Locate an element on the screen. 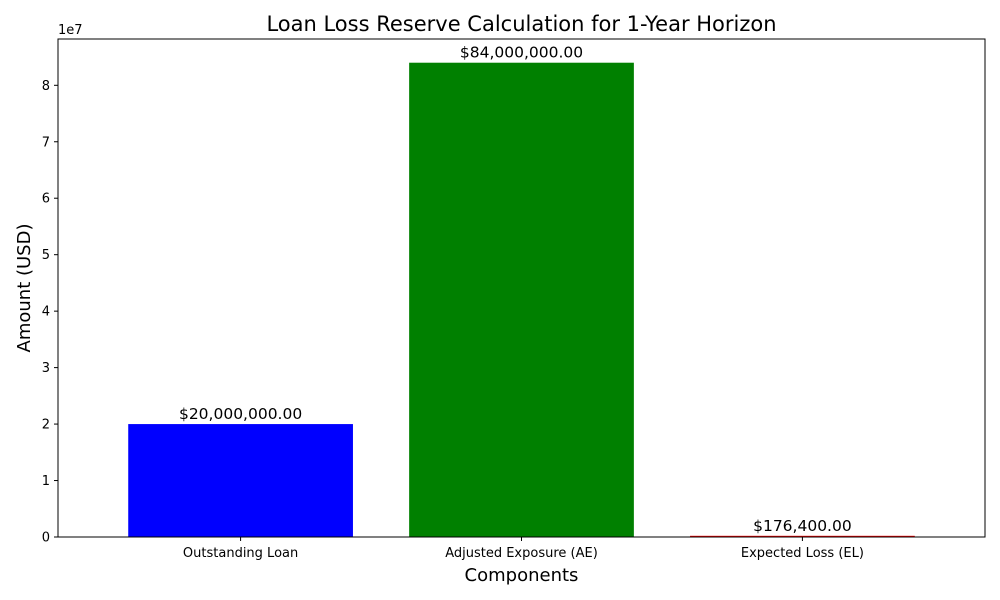 The image size is (1000, 600). x-tick-label: Expected Loss (EL) is located at coordinates (802, 553).